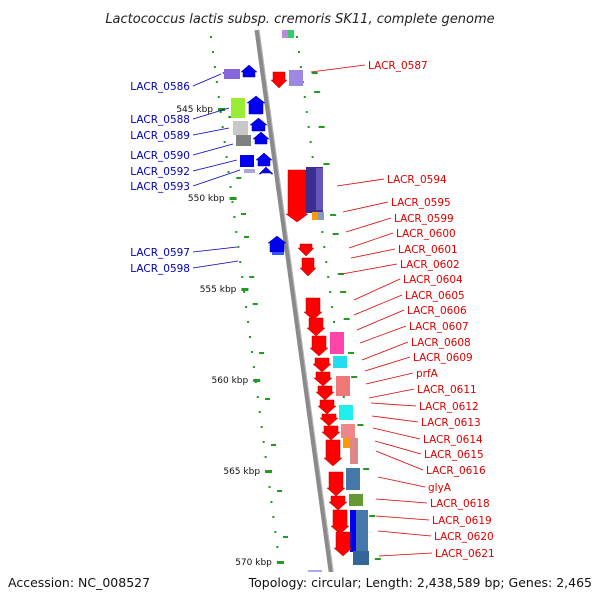 This screenshot has width=600, height=600. Describe the element at coordinates (79, 582) in the screenshot. I see `accession-text: Accession: NC_008527` at that location.